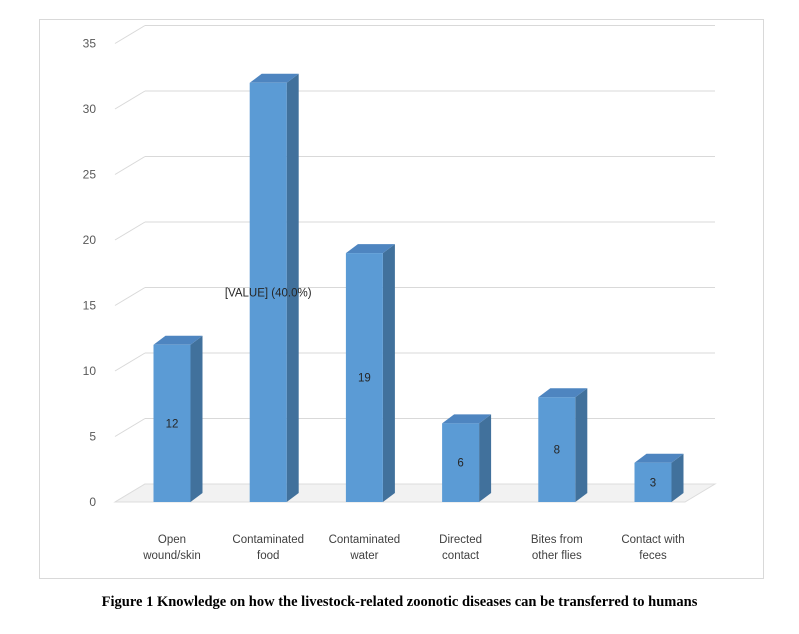  Describe the element at coordinates (90, 371) in the screenshot. I see `y-tick-label: 10` at that location.